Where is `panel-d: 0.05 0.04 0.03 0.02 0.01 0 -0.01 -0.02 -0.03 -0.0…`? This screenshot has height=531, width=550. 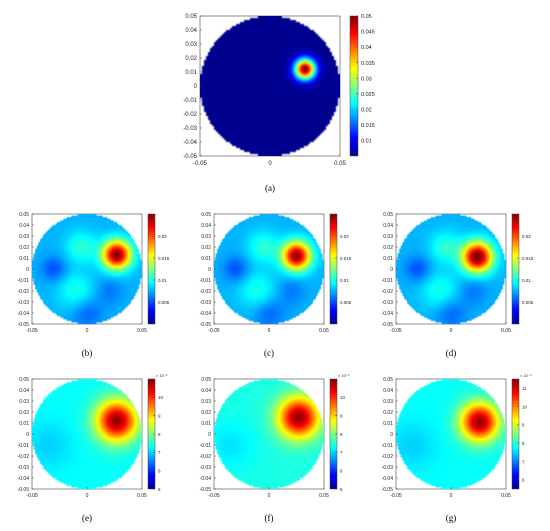
panel-d: 0.05 0.04 0.03 0.02 0.01 0 -0.01 -0.02 -0.03 -0.0… is located at coordinates (461, 285).